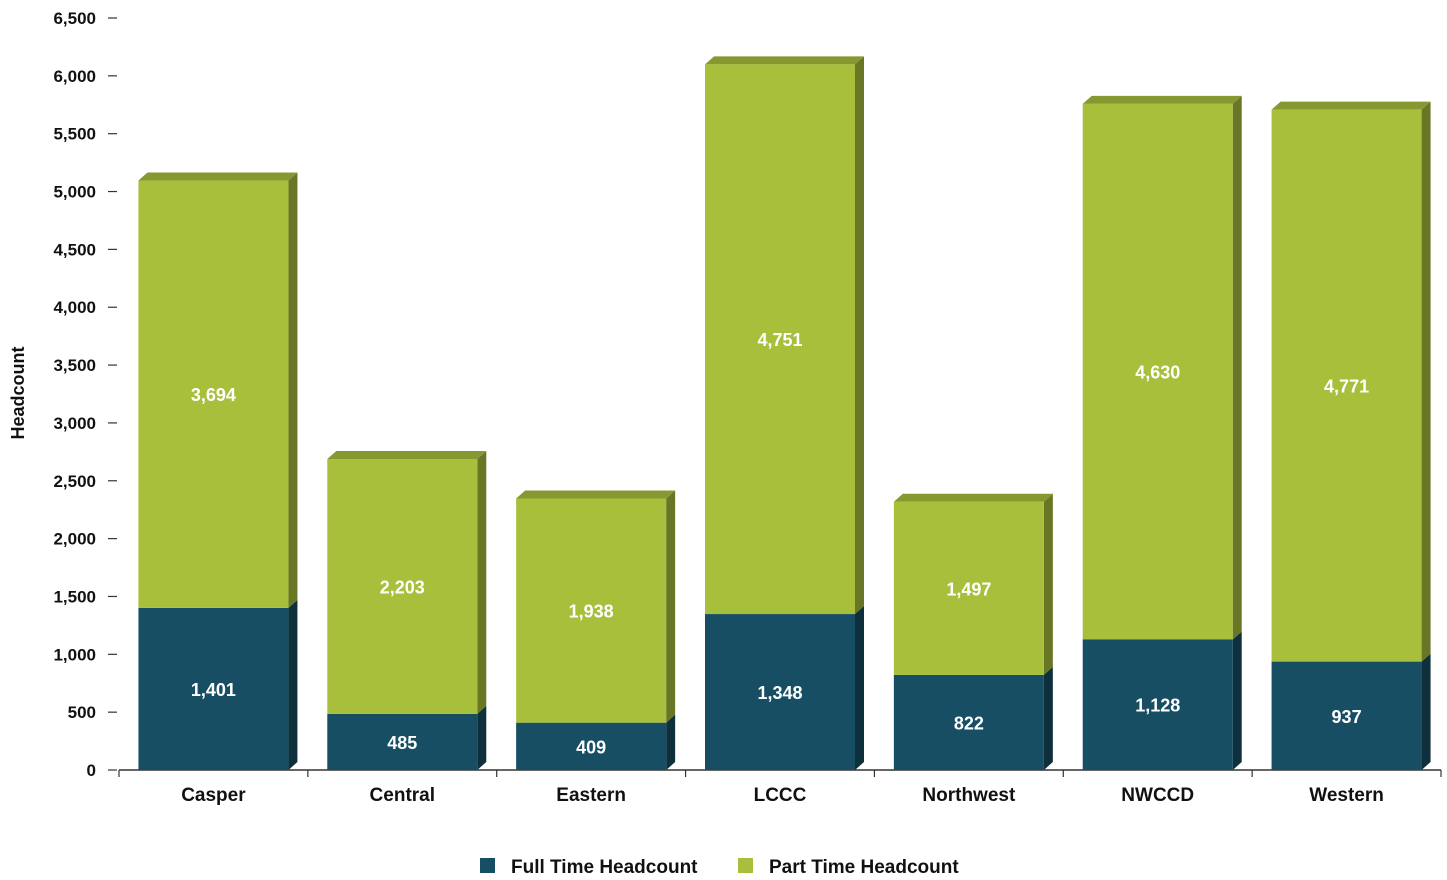 The image size is (1447, 880). What do you see at coordinates (591, 795) in the screenshot?
I see `x-category-label: Eastern` at bounding box center [591, 795].